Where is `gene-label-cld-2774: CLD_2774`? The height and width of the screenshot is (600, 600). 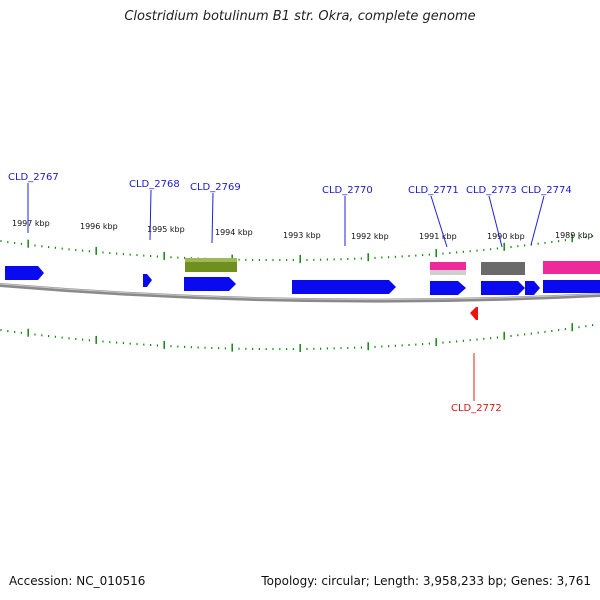 gene-label-cld-2774: CLD_2774 is located at coordinates (546, 190).